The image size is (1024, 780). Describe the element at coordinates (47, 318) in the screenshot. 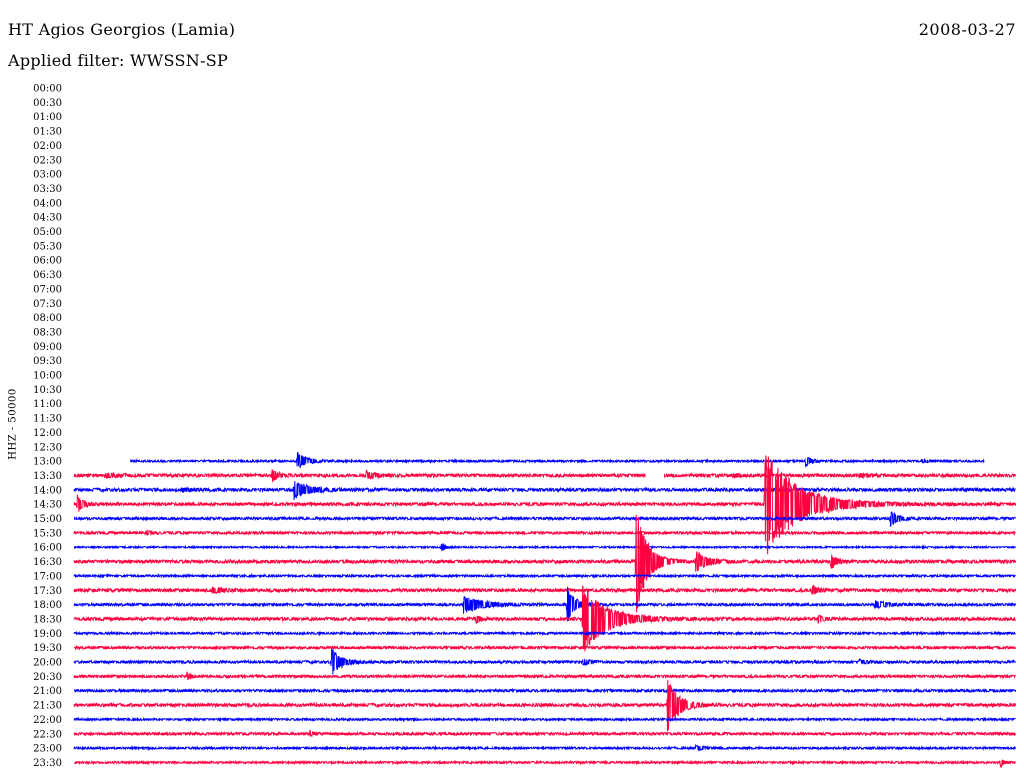

I see `time-tick-label: 08:00` at that location.